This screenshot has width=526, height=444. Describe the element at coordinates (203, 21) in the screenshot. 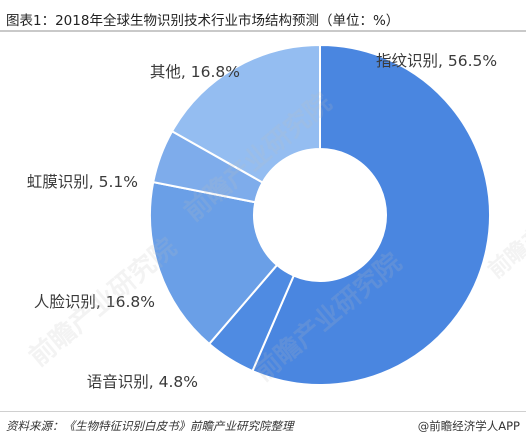

I see `chart-title: 图表1：2018年全球生物识别技术行业市场结构预测（单位：%）` at that location.